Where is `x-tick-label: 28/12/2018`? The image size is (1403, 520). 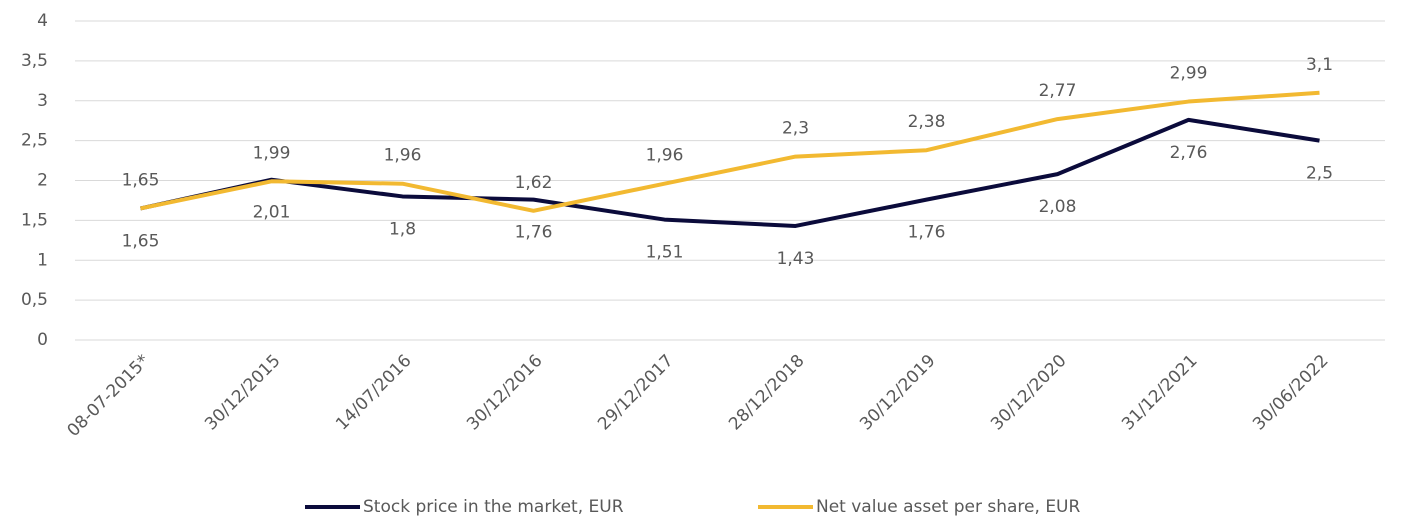 x-tick-label: 28/12/2018 is located at coordinates (766, 392).